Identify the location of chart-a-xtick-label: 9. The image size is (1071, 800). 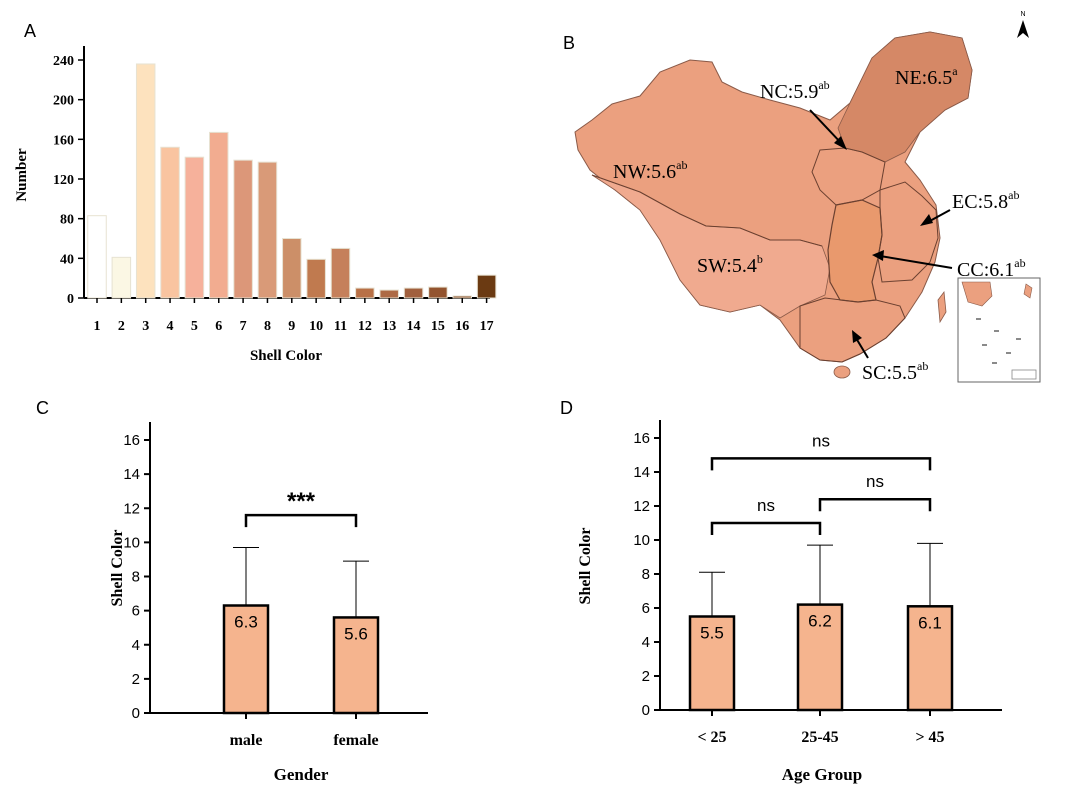
(291, 326).